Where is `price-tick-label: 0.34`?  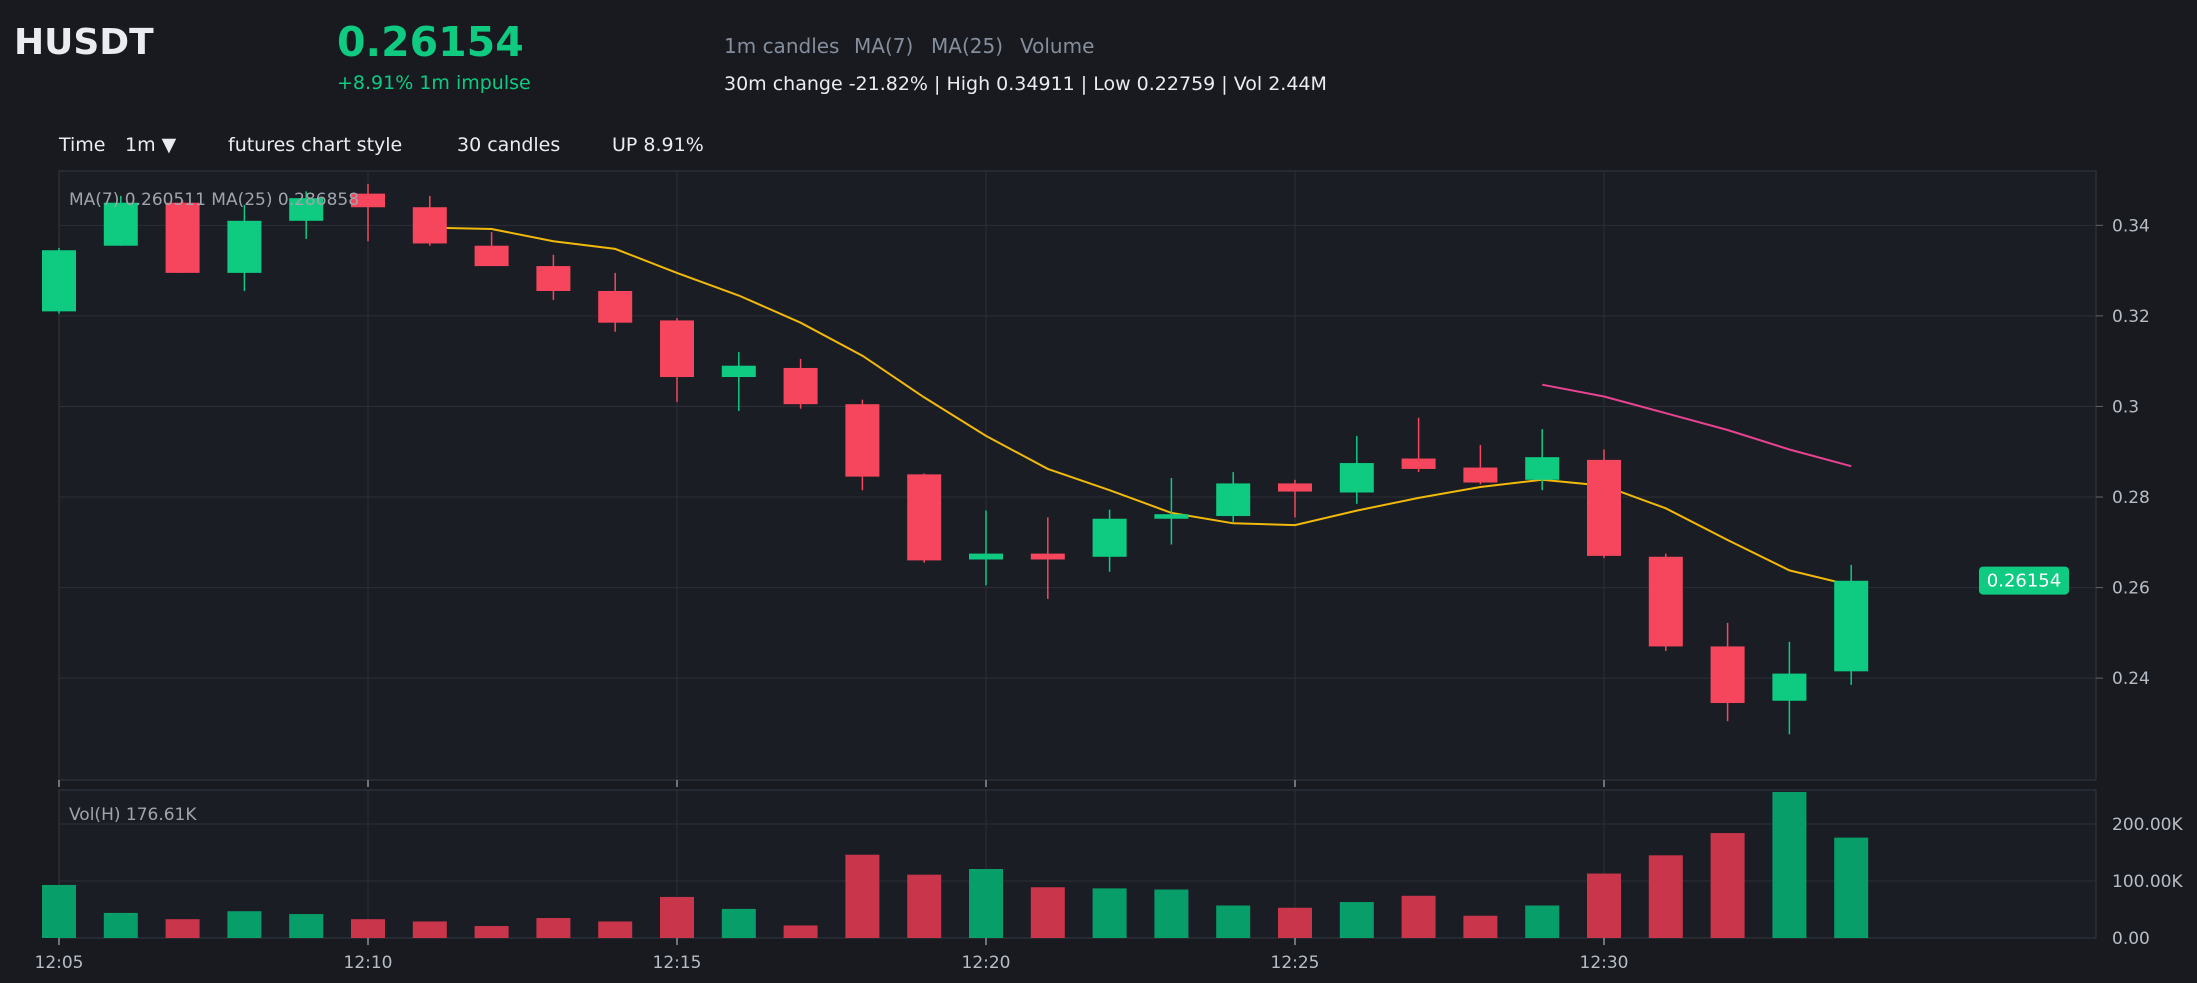 price-tick-label: 0.34 is located at coordinates (2131, 226).